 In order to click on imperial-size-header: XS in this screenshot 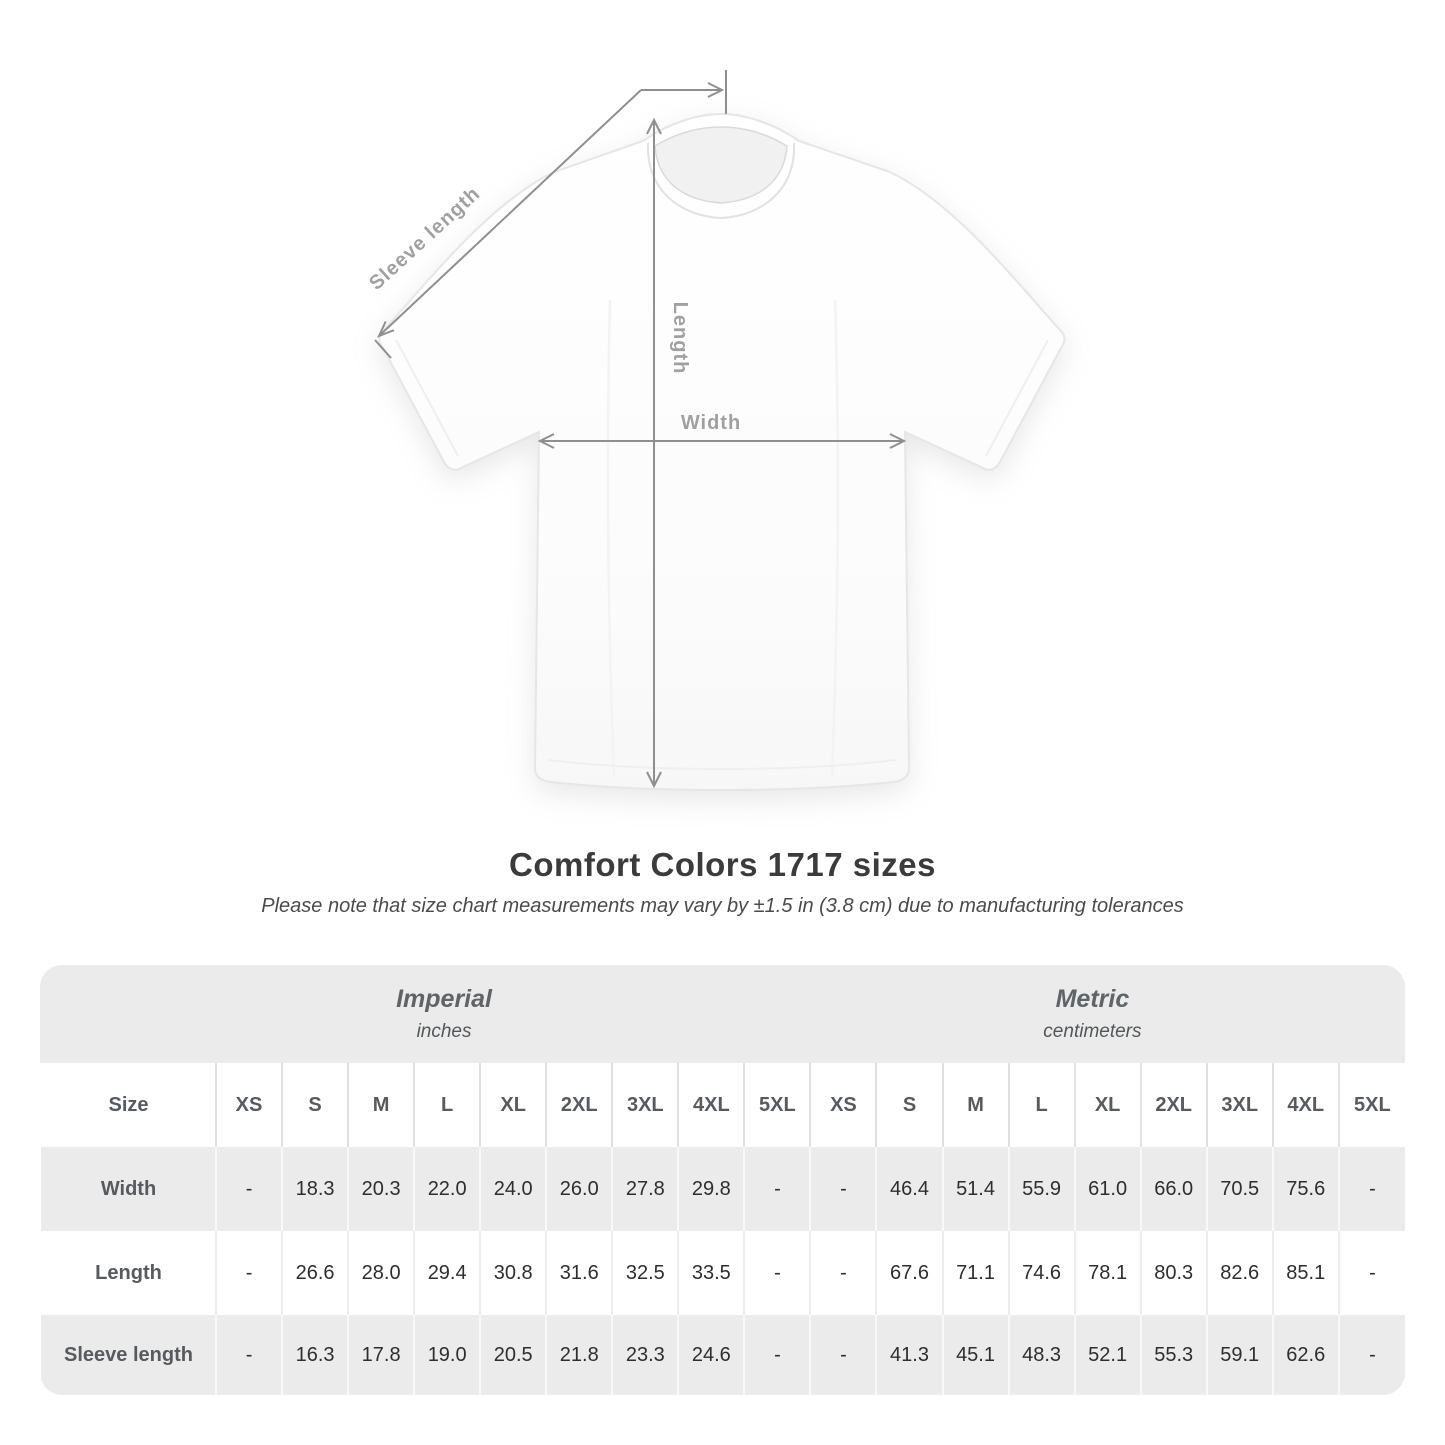, I will do `click(248, 1105)`.